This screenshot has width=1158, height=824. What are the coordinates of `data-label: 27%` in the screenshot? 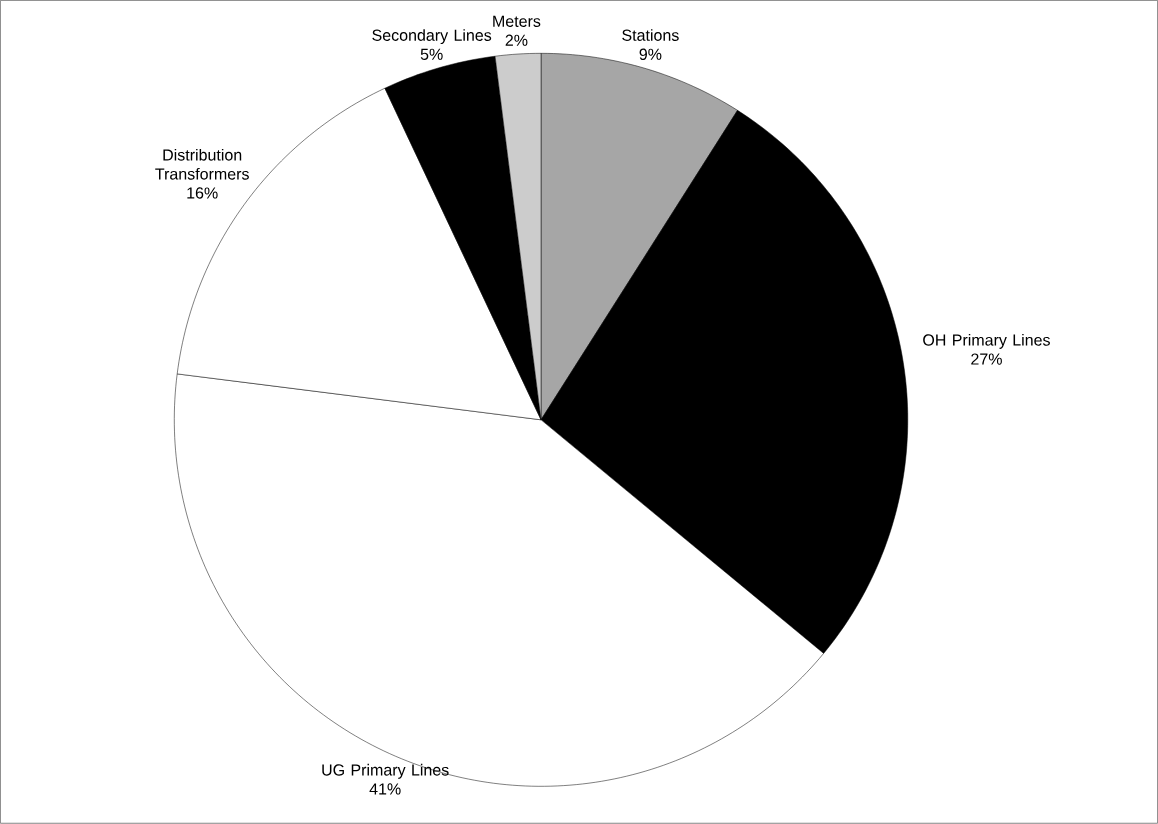 It's located at (986, 359).